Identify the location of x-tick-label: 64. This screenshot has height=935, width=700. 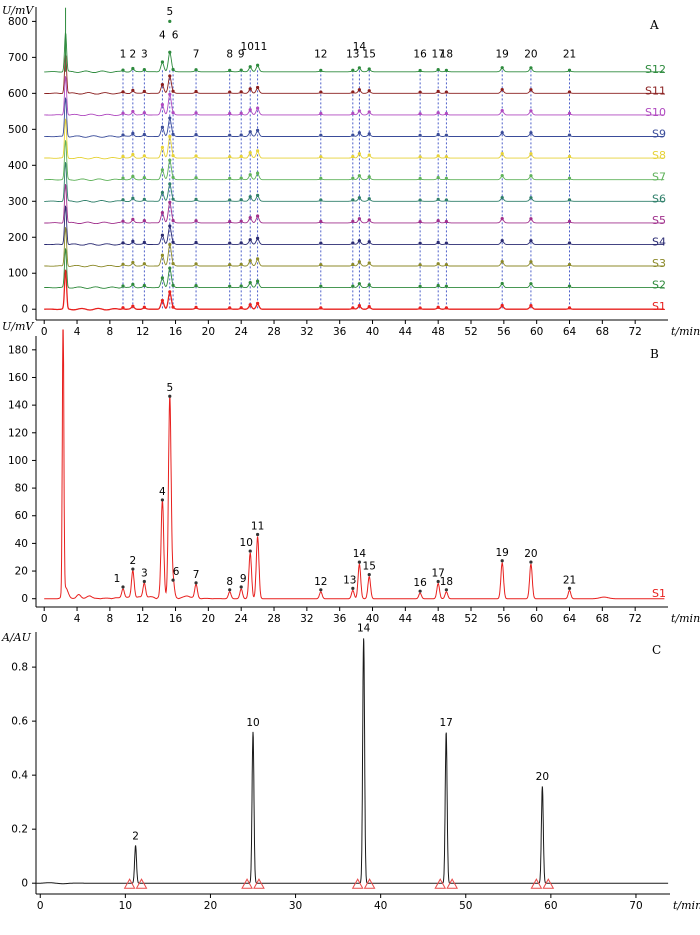
(570, 332).